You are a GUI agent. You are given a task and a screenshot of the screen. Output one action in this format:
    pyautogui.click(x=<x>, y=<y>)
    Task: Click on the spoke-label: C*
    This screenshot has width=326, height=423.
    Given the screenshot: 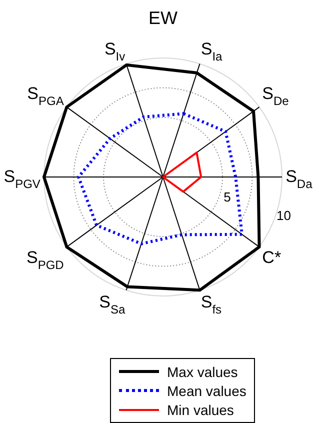 What is the action you would take?
    pyautogui.click(x=272, y=258)
    